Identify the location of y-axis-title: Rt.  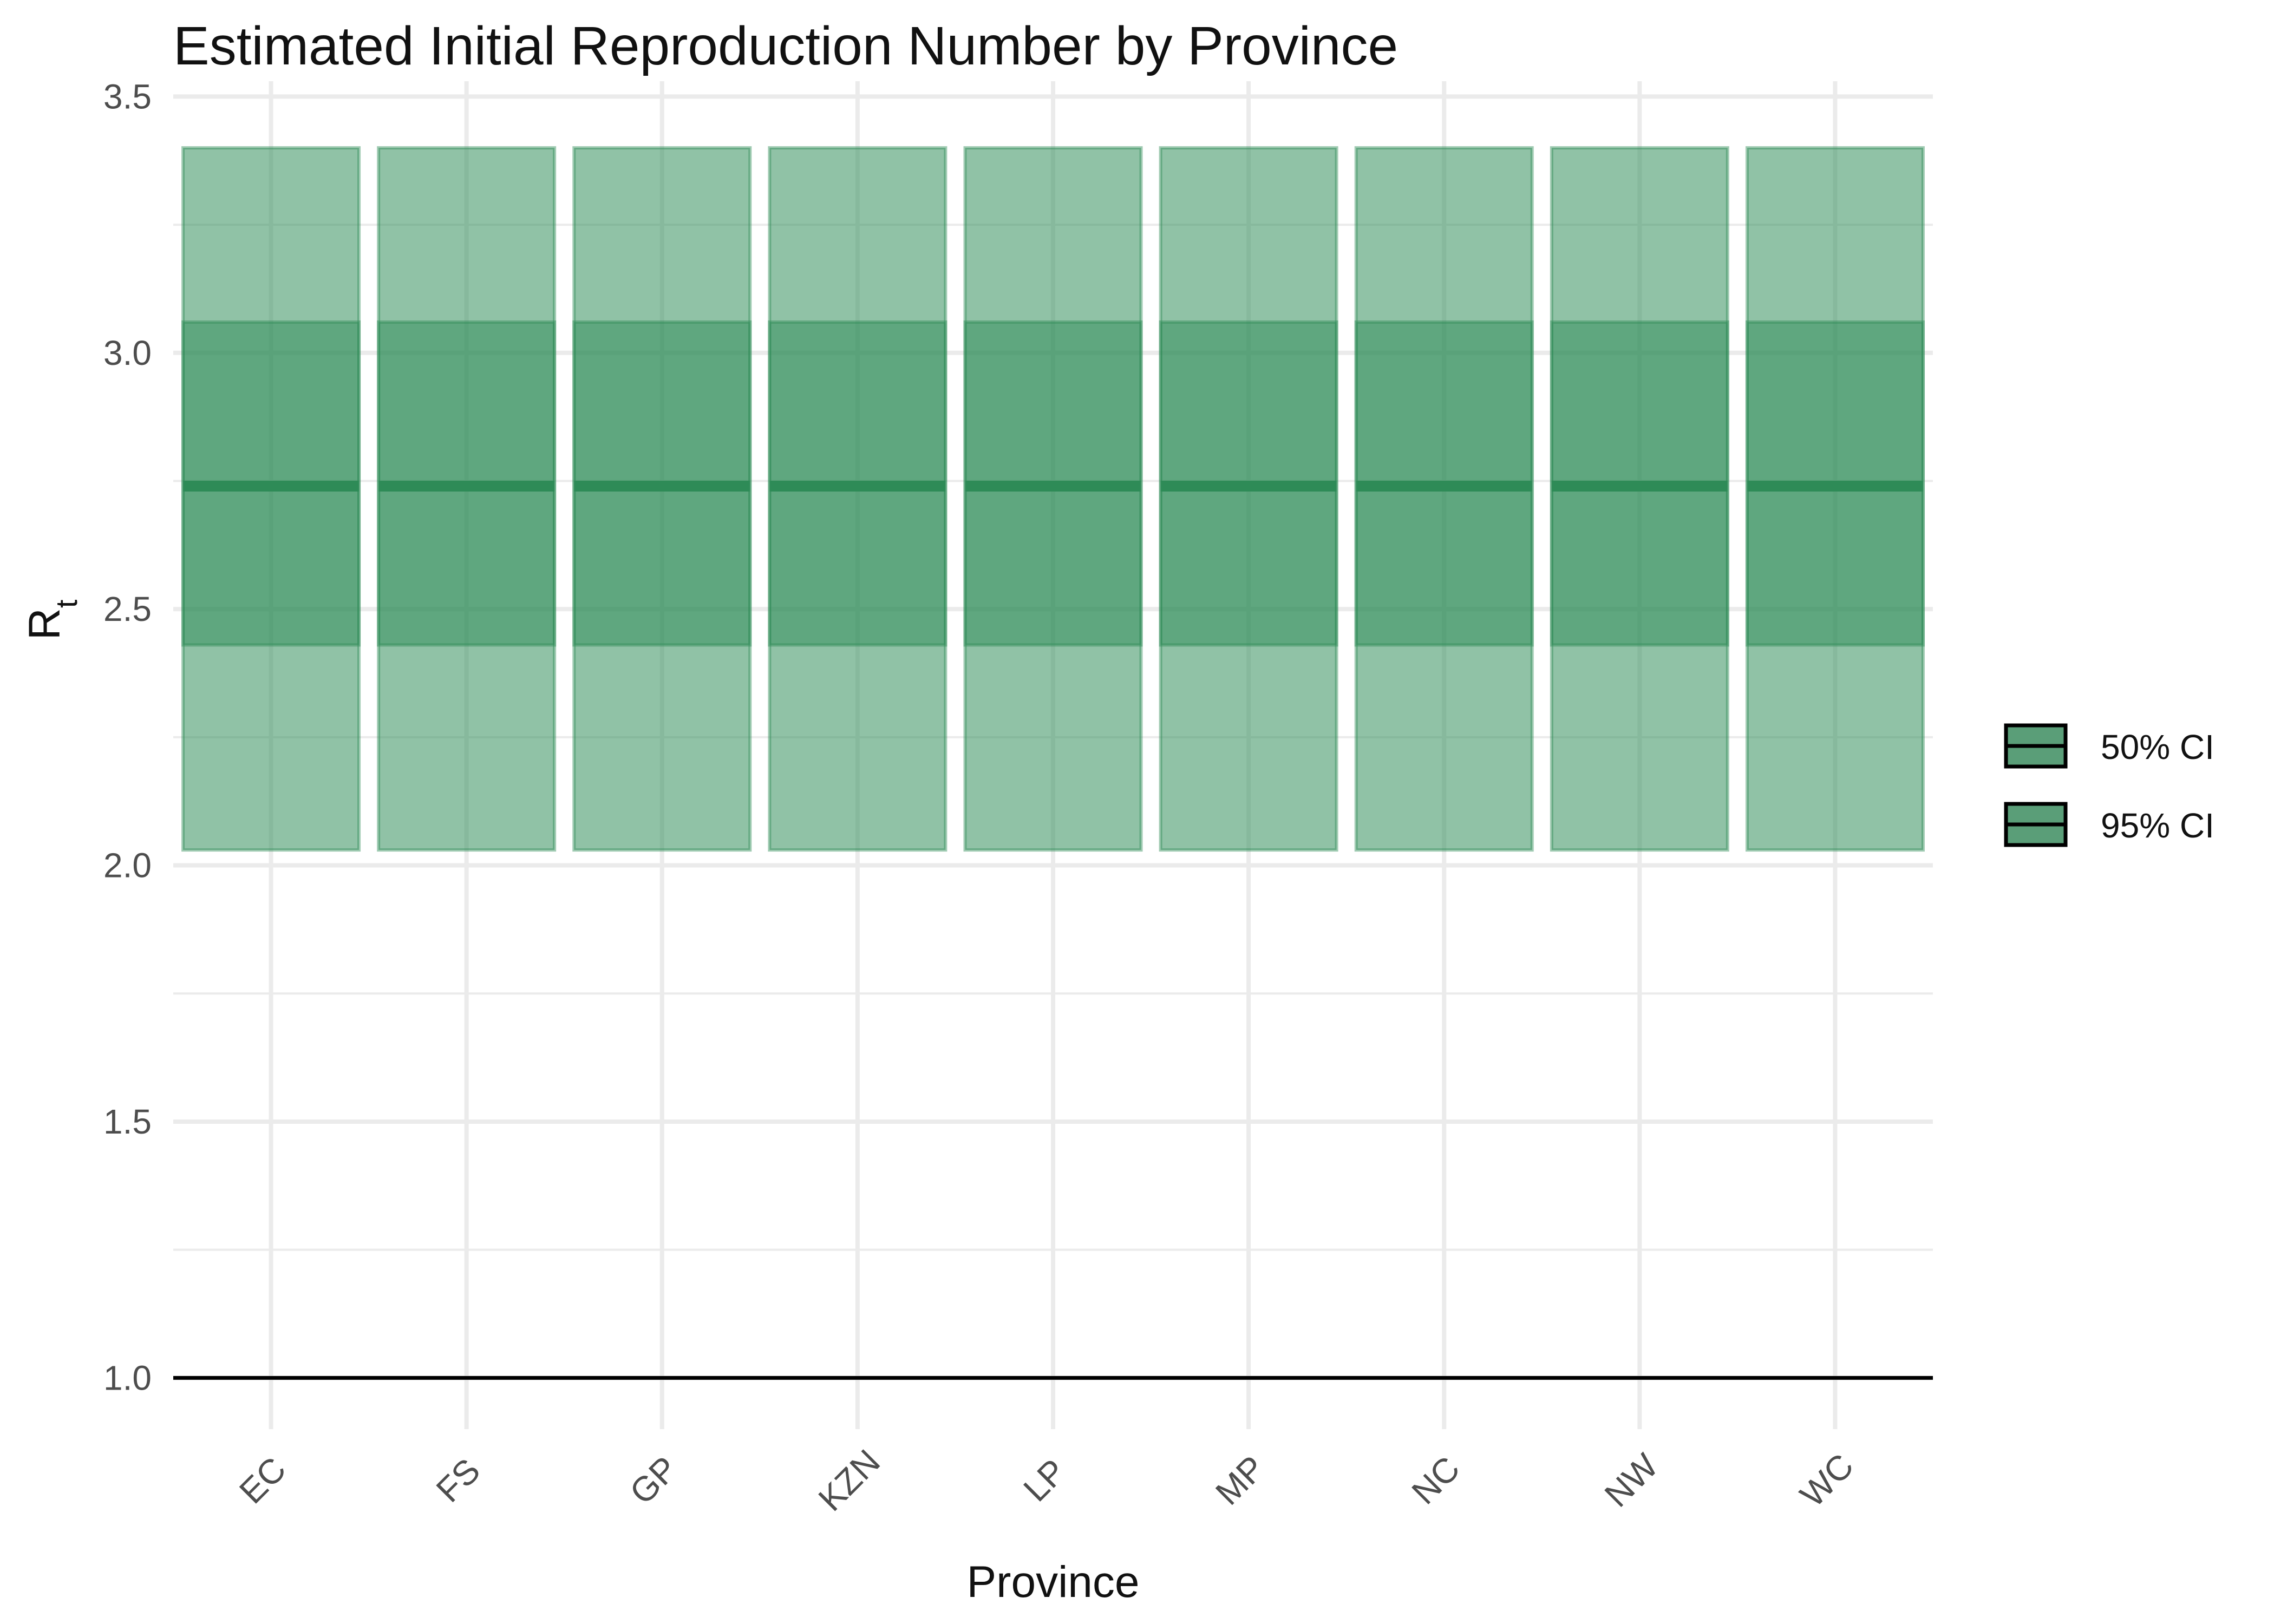
(52, 619).